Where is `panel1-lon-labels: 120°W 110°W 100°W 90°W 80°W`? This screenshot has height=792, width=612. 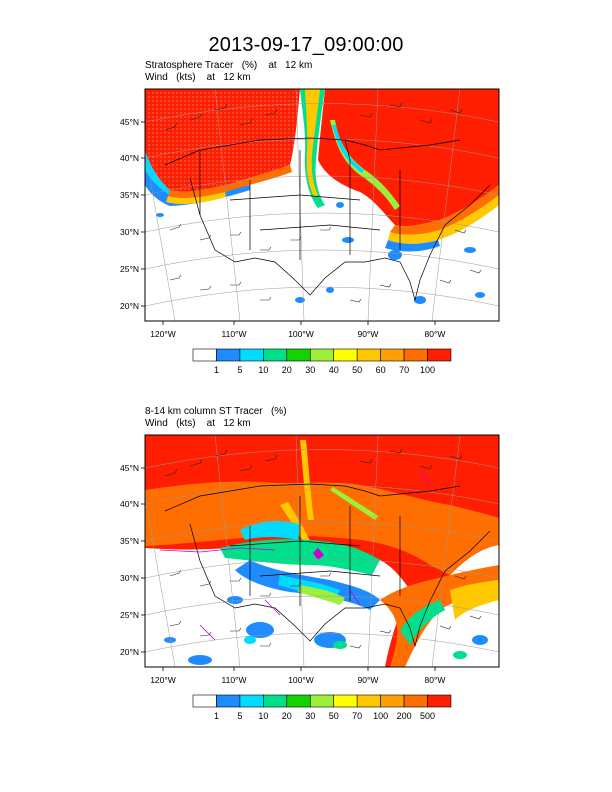
panel1-lon-labels: 120°W 110°W 100°W 90°W 80°W is located at coordinates (297, 334).